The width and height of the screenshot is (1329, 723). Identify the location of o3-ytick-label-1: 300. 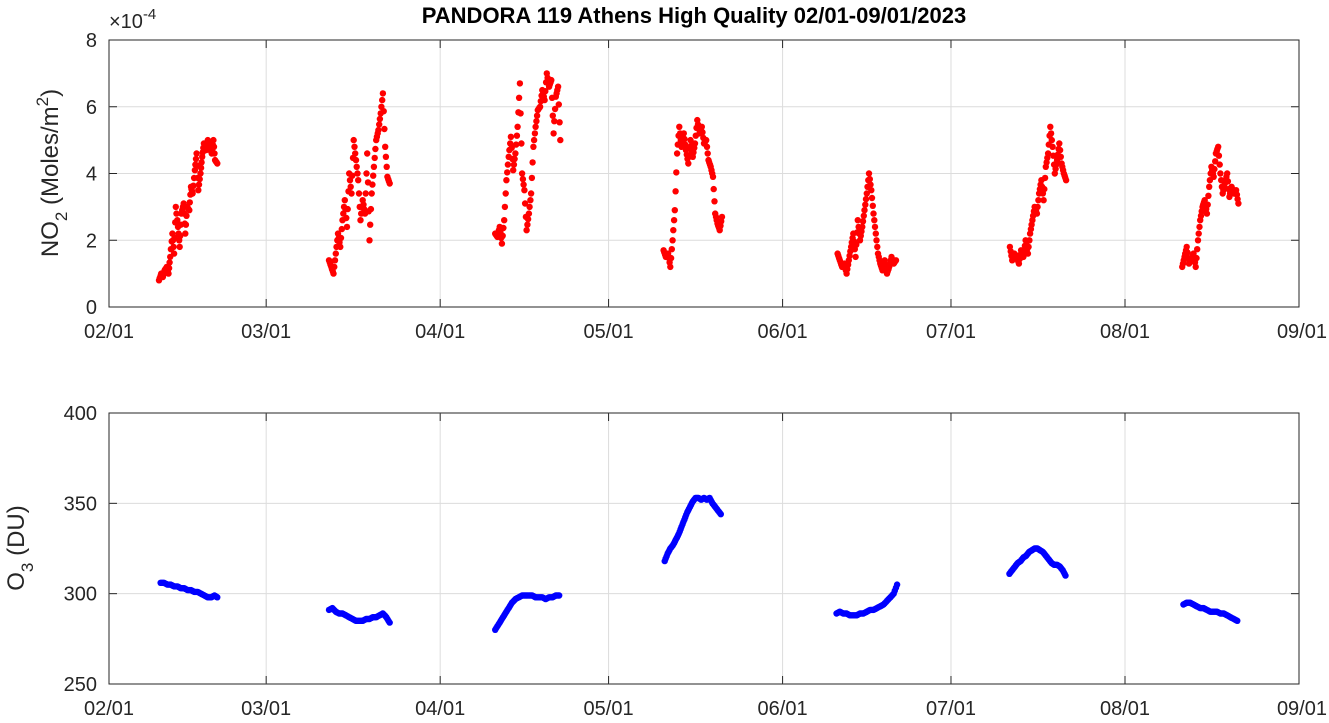
(80, 595).